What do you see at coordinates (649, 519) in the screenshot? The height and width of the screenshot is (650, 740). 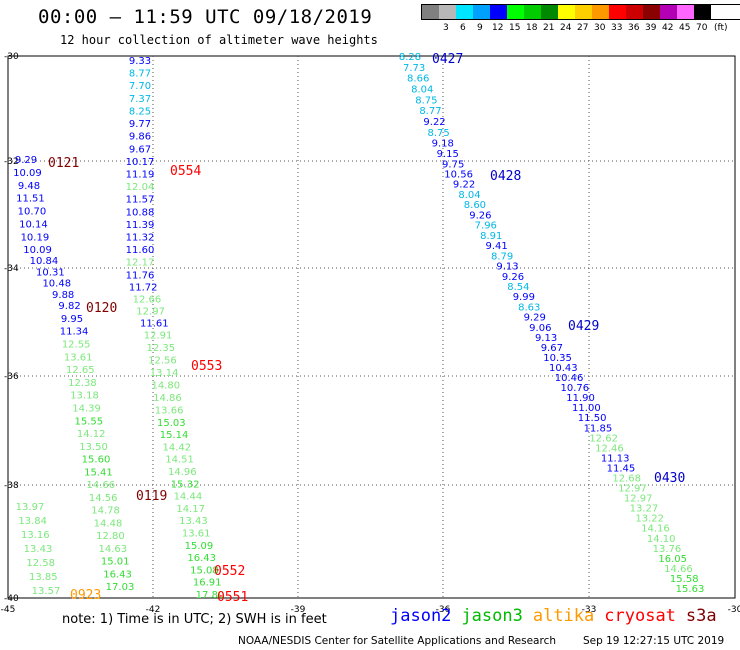 I see `wave-height-value: 13.22` at bounding box center [649, 519].